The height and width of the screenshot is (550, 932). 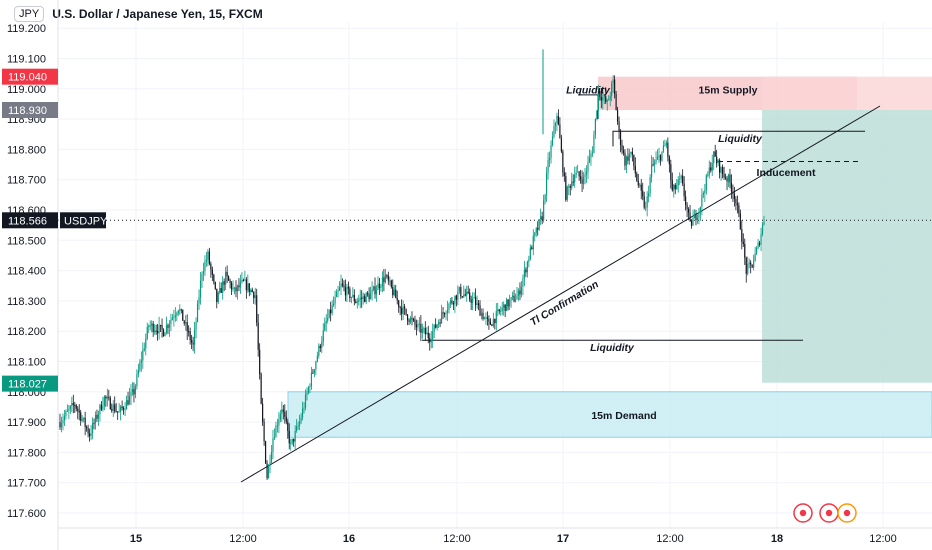 I want to click on symbol-badge: JPY, so click(x=29, y=14).